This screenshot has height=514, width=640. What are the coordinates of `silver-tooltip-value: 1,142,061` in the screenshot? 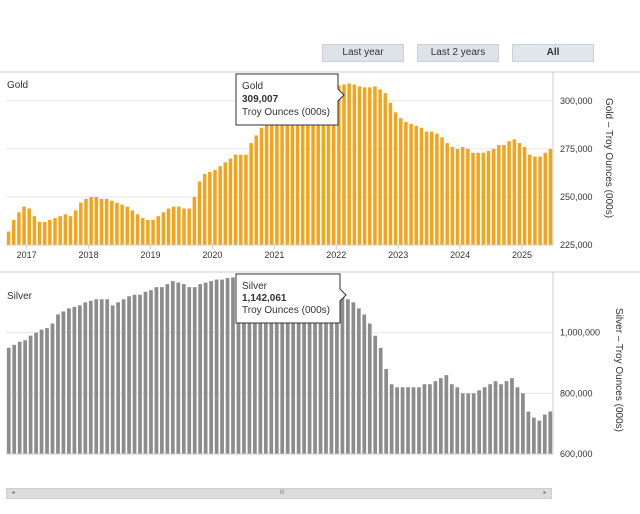 It's located at (264, 298).